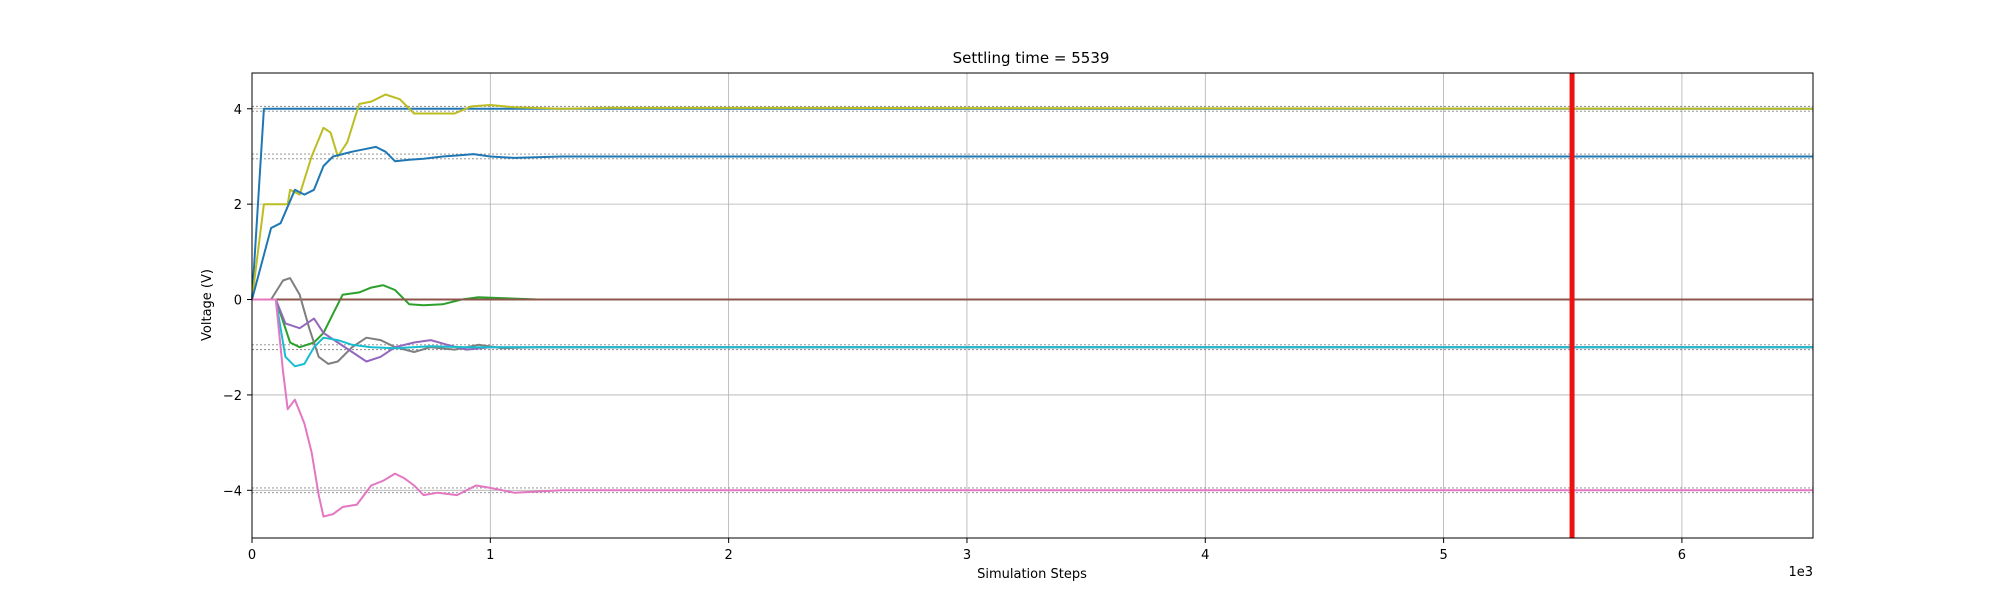 The image size is (2000, 600). Describe the element at coordinates (1205, 555) in the screenshot. I see `x-tick-label: 4` at that location.